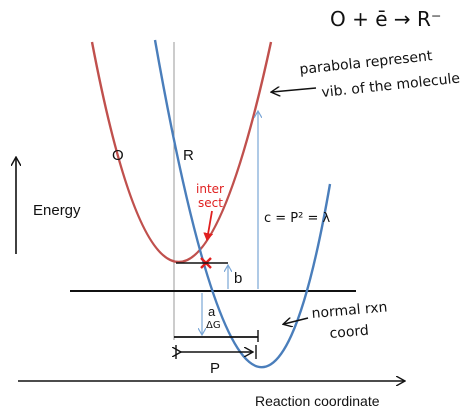 This screenshot has height=414, width=465. What do you see at coordinates (317, 401) in the screenshot?
I see `reaction-axis-label: Reaction coordinate` at bounding box center [317, 401].